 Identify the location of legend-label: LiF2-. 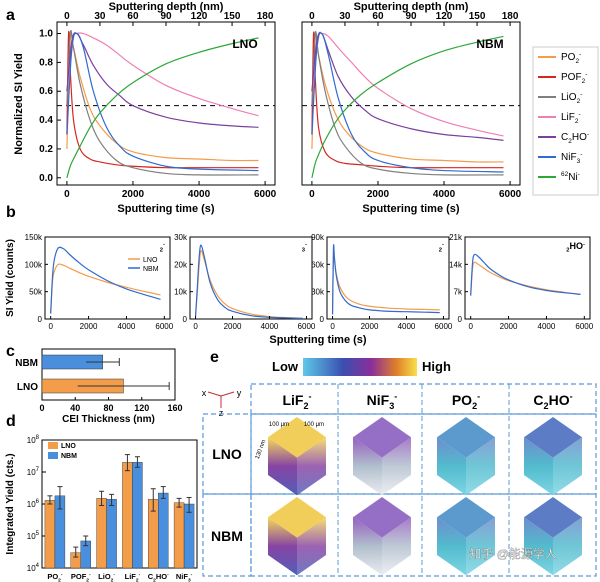
(571, 118).